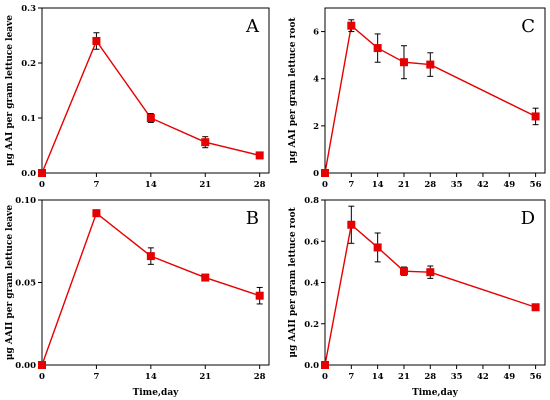 The width and height of the screenshot is (550, 400). What do you see at coordinates (528, 26) in the screenshot?
I see `panel-letter: C` at bounding box center [528, 26].